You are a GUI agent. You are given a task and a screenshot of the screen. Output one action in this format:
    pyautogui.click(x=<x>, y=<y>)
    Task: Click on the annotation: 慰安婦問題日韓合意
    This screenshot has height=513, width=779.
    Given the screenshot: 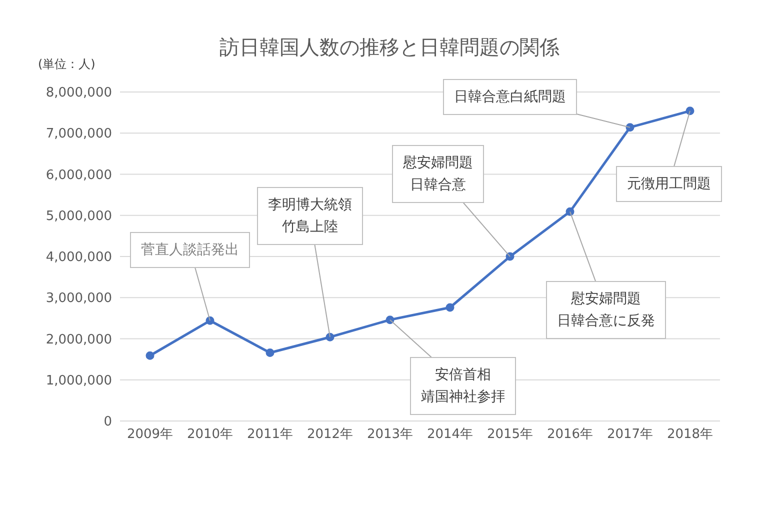 What is the action you would take?
    pyautogui.click(x=438, y=174)
    